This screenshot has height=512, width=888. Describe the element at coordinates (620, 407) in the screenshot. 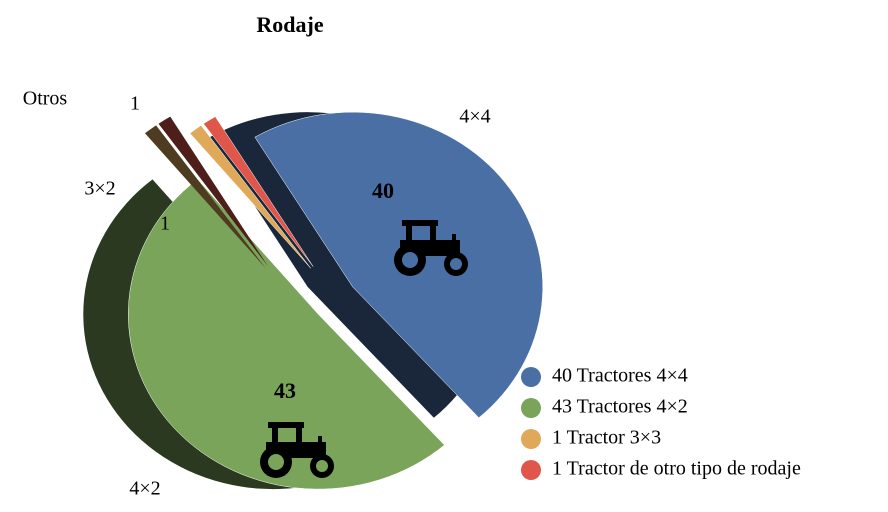

I see `legend-label: 43 Tractores 4×2` at that location.